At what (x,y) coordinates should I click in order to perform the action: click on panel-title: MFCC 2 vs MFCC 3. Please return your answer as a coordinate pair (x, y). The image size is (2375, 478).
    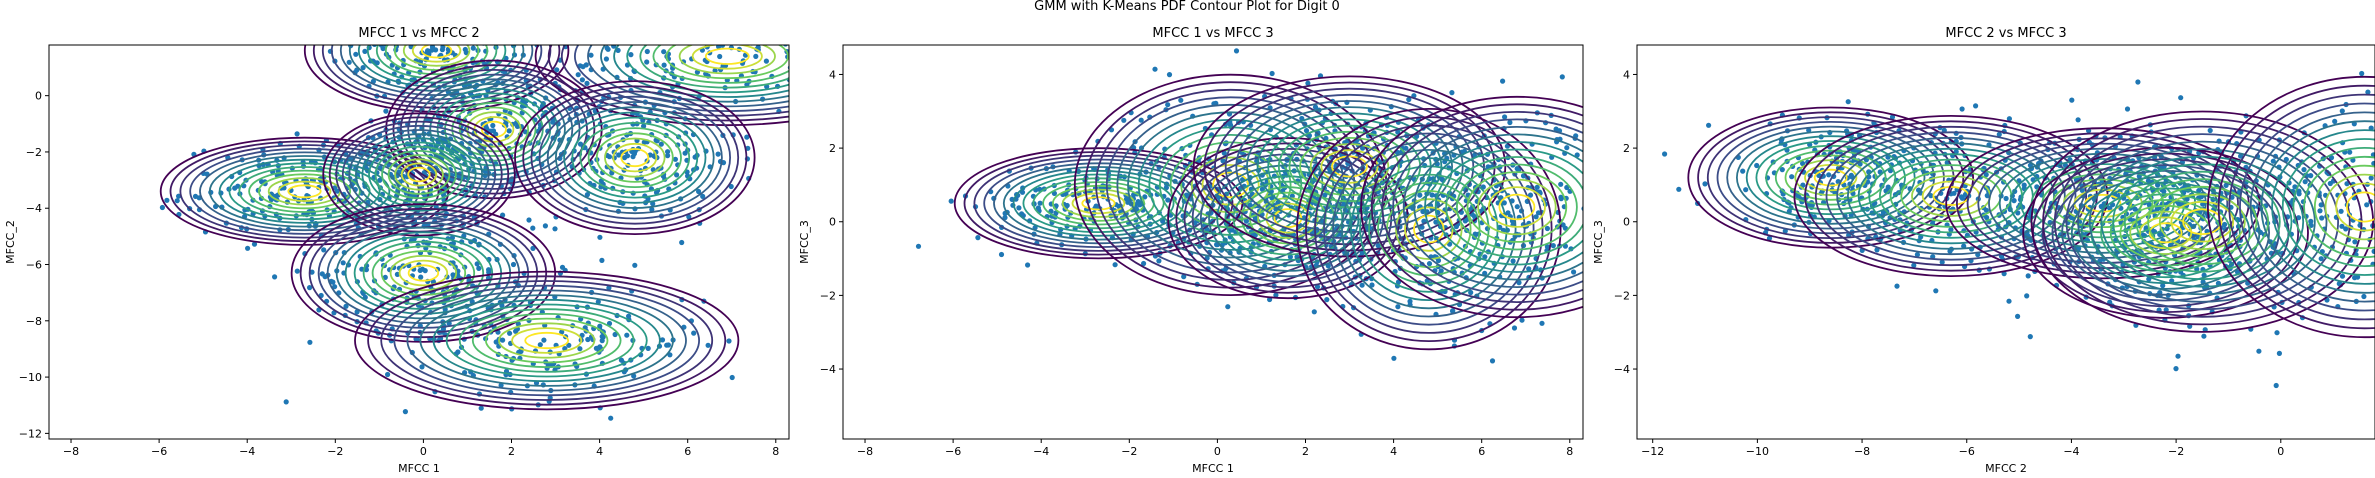
    Looking at the image, I should click on (2005, 33).